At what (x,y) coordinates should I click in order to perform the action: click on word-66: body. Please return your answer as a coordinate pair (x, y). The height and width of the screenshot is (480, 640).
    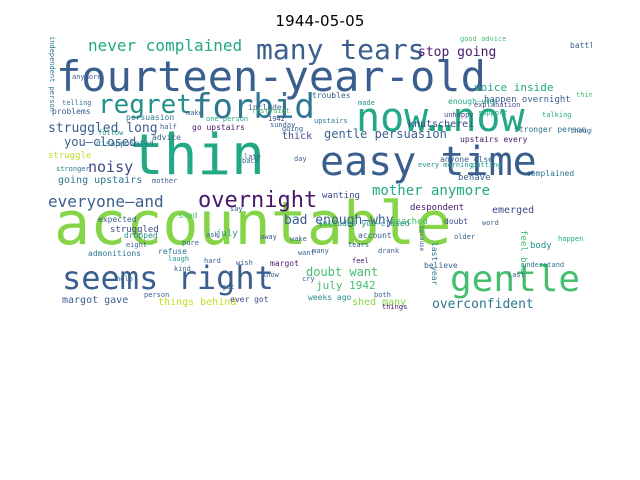
    Looking at the image, I should click on (541, 246).